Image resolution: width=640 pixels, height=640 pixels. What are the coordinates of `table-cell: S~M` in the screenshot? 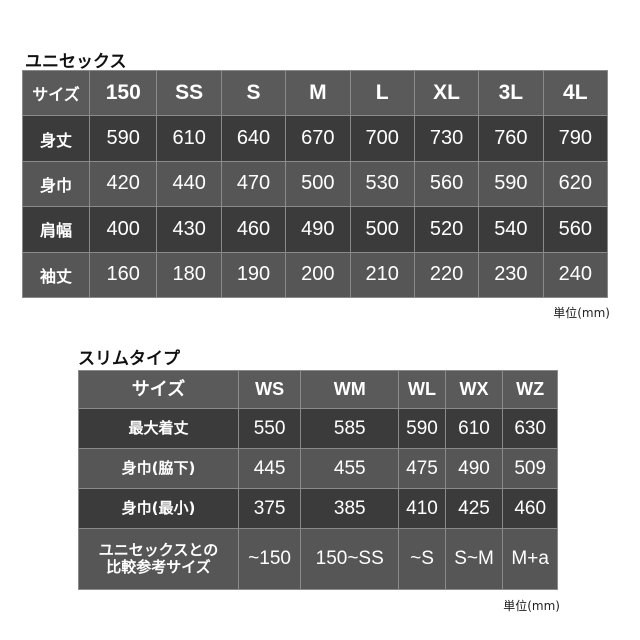 It's located at (474, 559).